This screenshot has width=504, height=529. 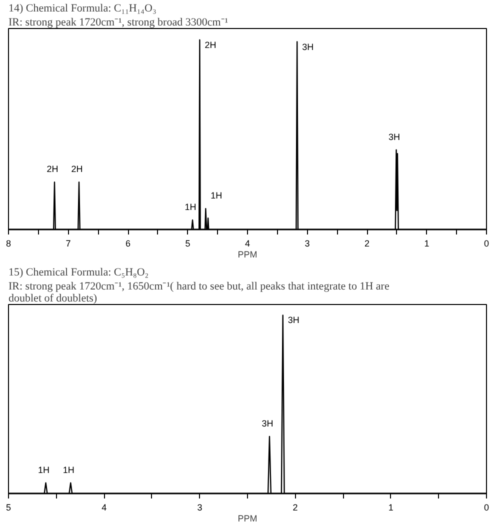 I want to click on x-tick-label: 7, so click(x=68, y=243).